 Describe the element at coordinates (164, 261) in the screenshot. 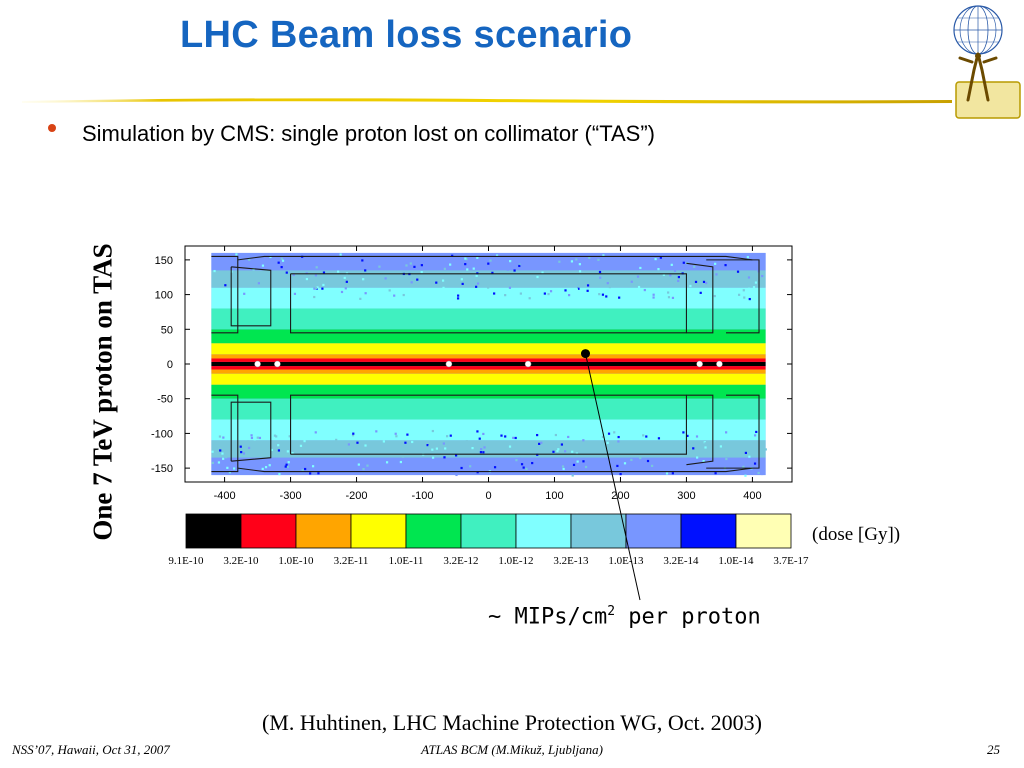

I see `y-tick-label: 150` at that location.